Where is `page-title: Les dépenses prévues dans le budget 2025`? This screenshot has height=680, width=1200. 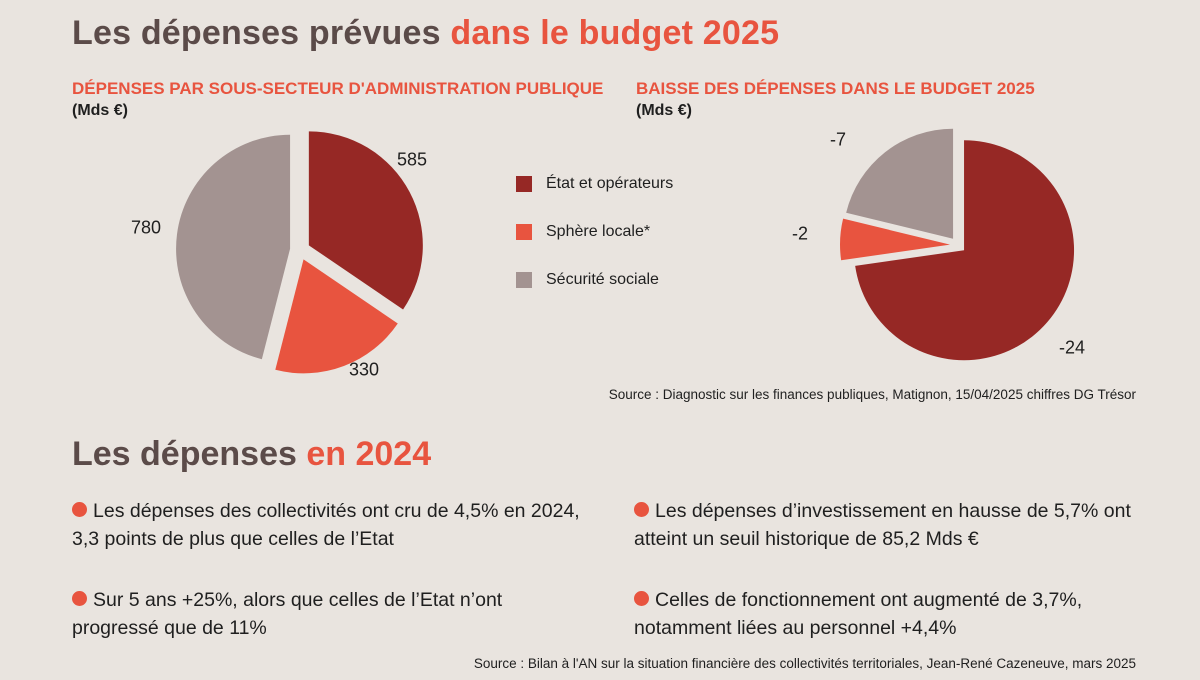
page-title: Les dépenses prévues dans le budget 2025 is located at coordinates (425, 33).